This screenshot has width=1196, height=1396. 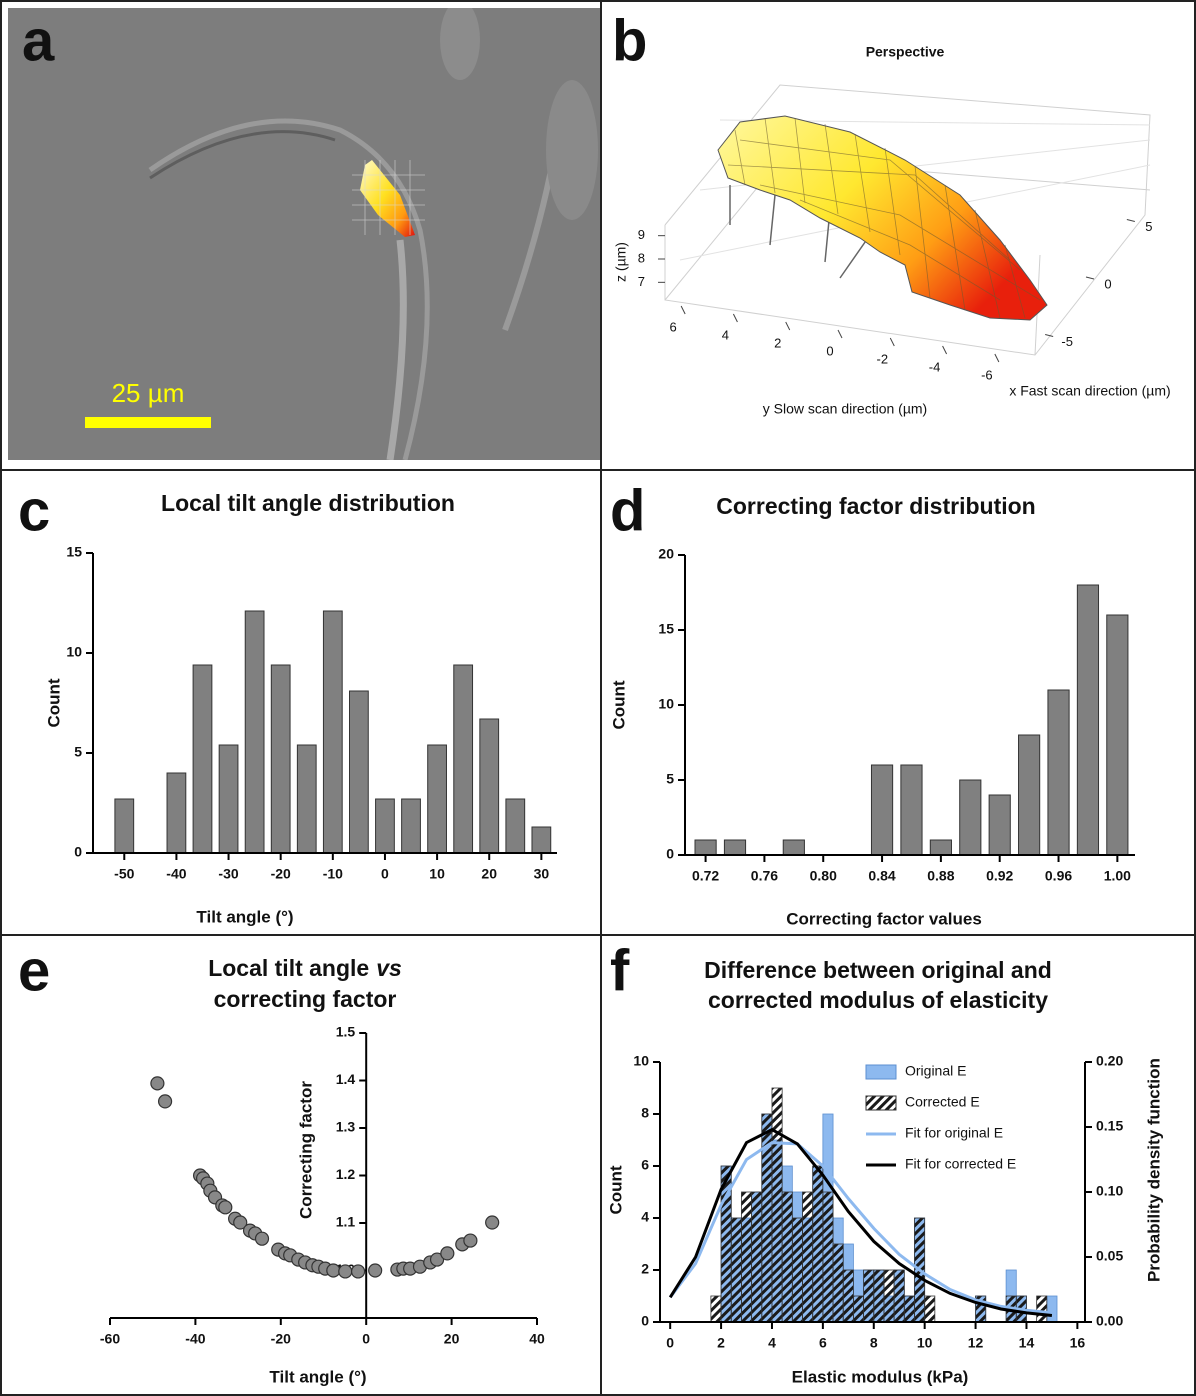 I want to click on legend-label: Fit for original E, so click(x=954, y=1133).